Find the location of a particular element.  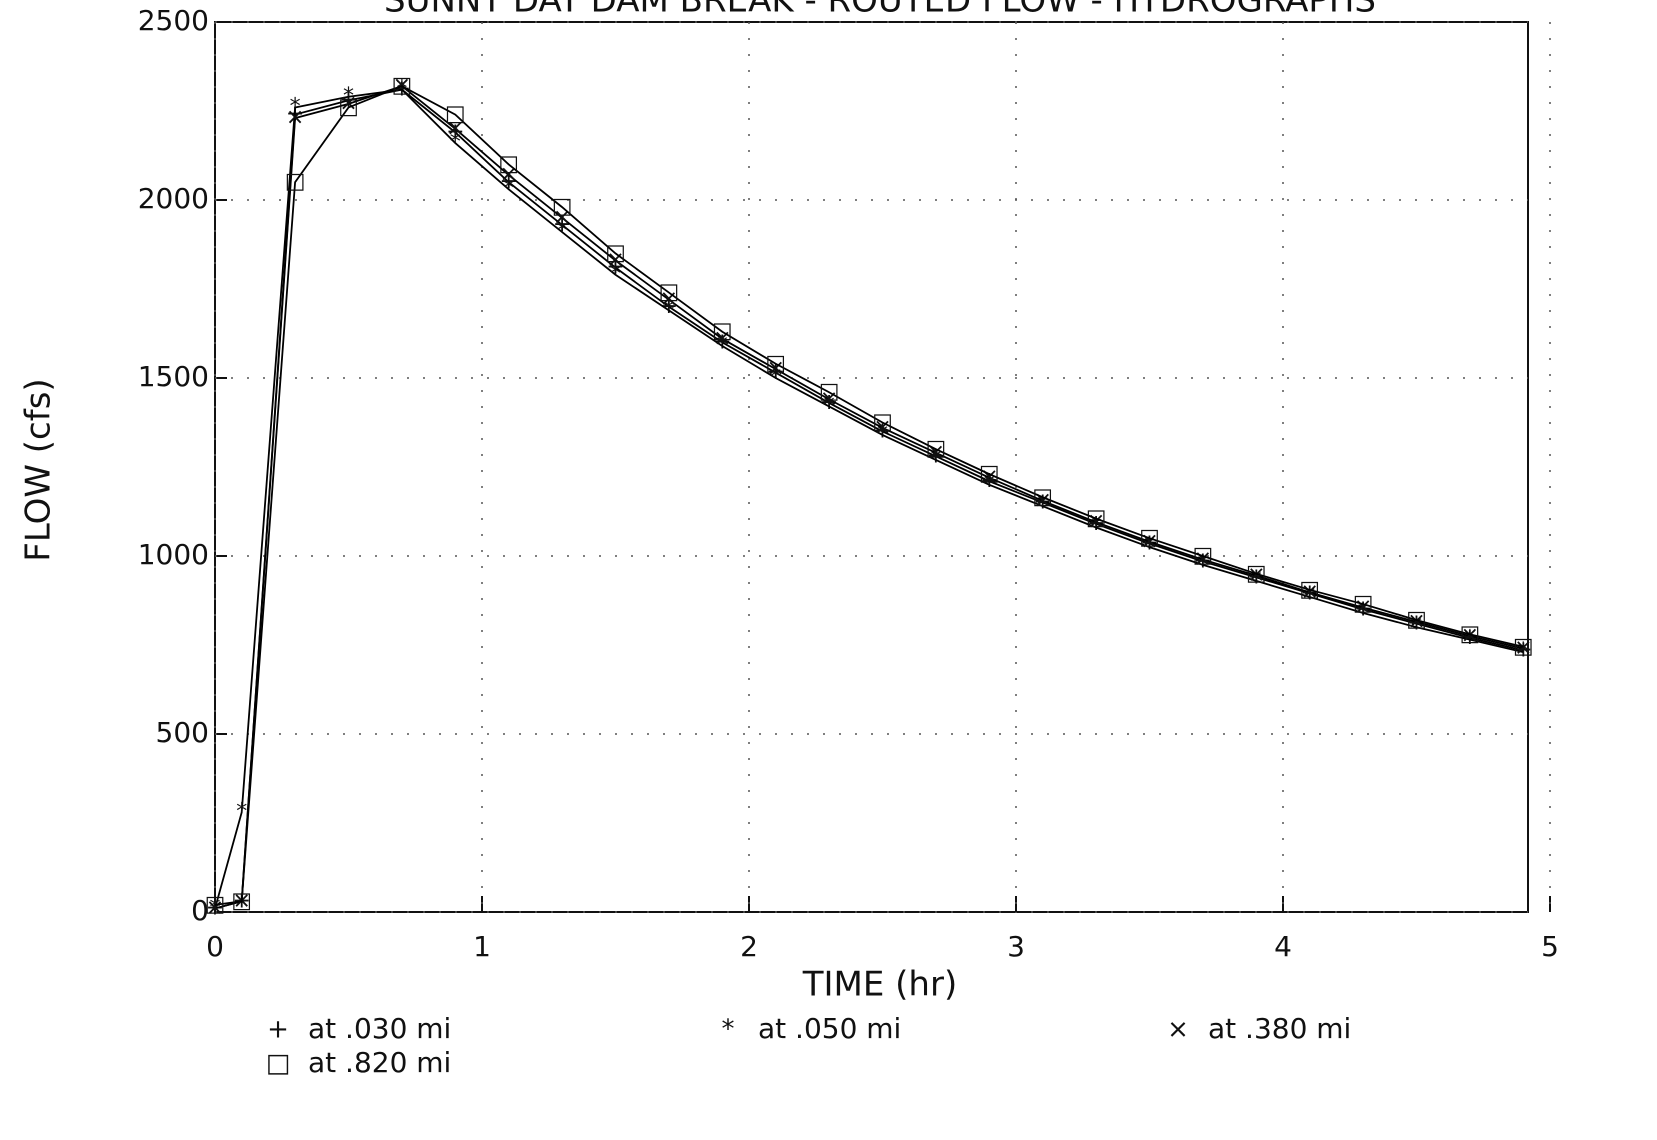

legend-label: at .380 mi is located at coordinates (1279, 1028).